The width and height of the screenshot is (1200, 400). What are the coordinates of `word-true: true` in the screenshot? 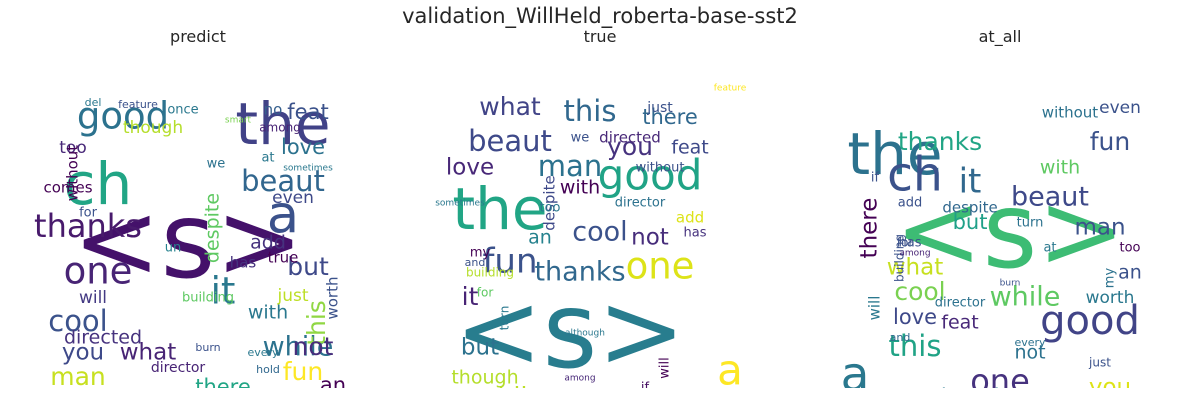 It's located at (283, 258).